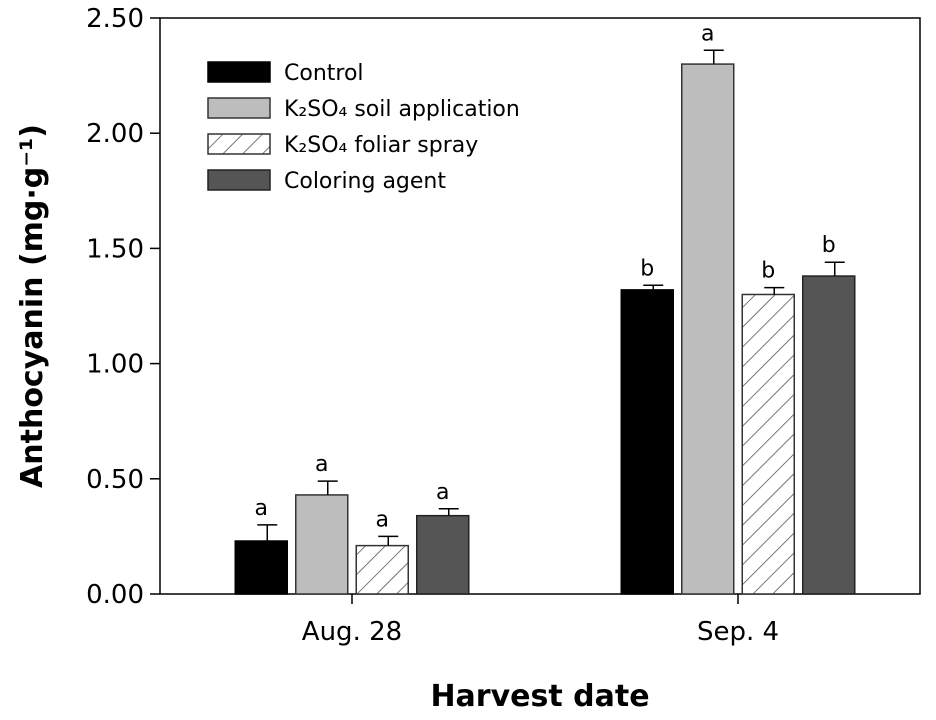  I want to click on x-tick-label: Aug. 28, so click(352, 632).